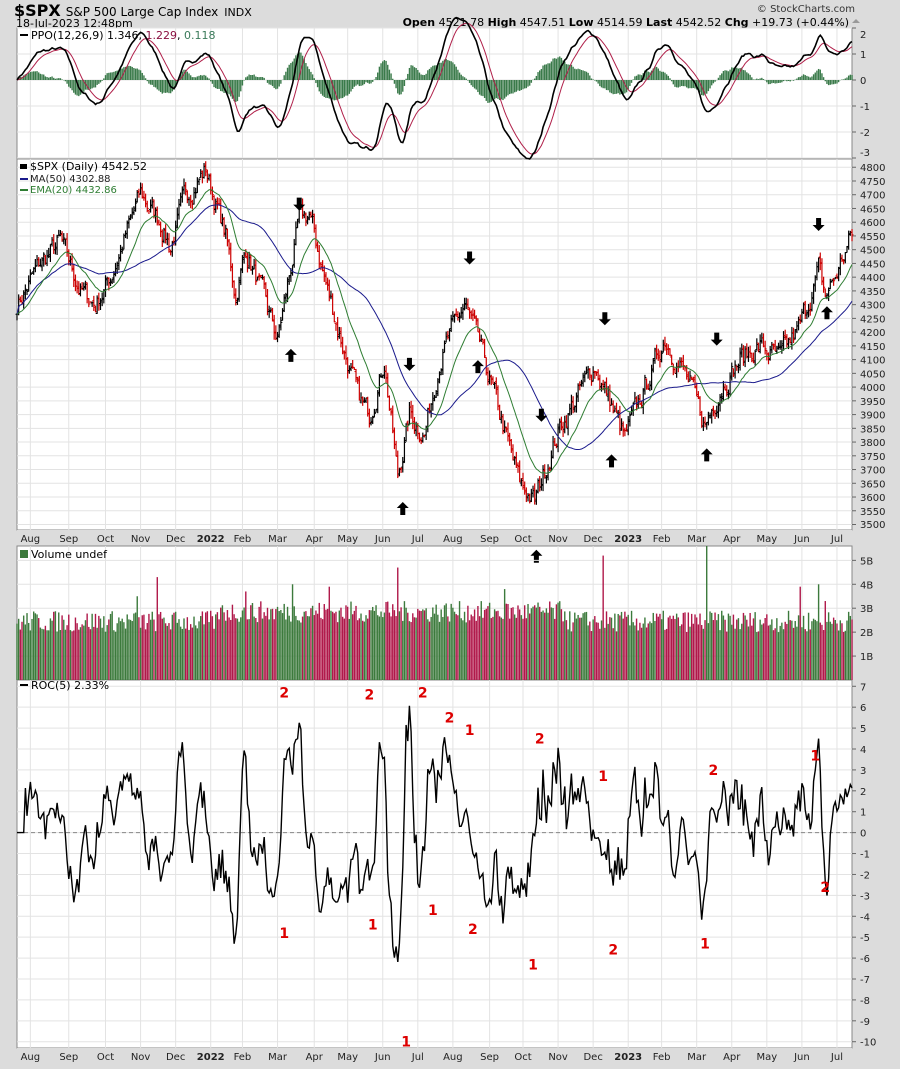  What do you see at coordinates (462, 22) in the screenshot?
I see `open-value: 4521.78` at bounding box center [462, 22].